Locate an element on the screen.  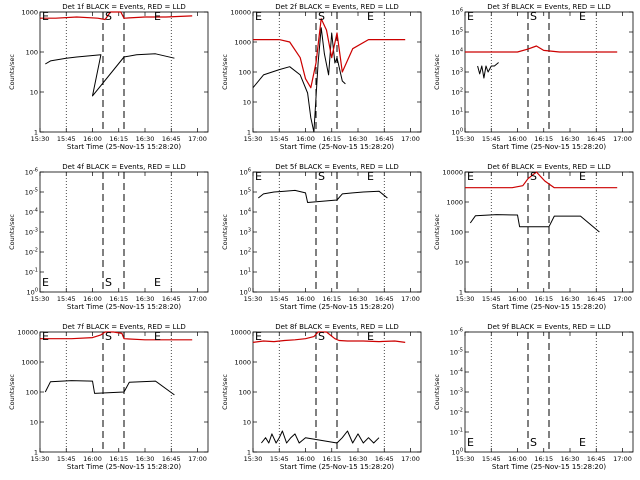
y-tick-label: 10¹ is located at coordinates (245, 272).